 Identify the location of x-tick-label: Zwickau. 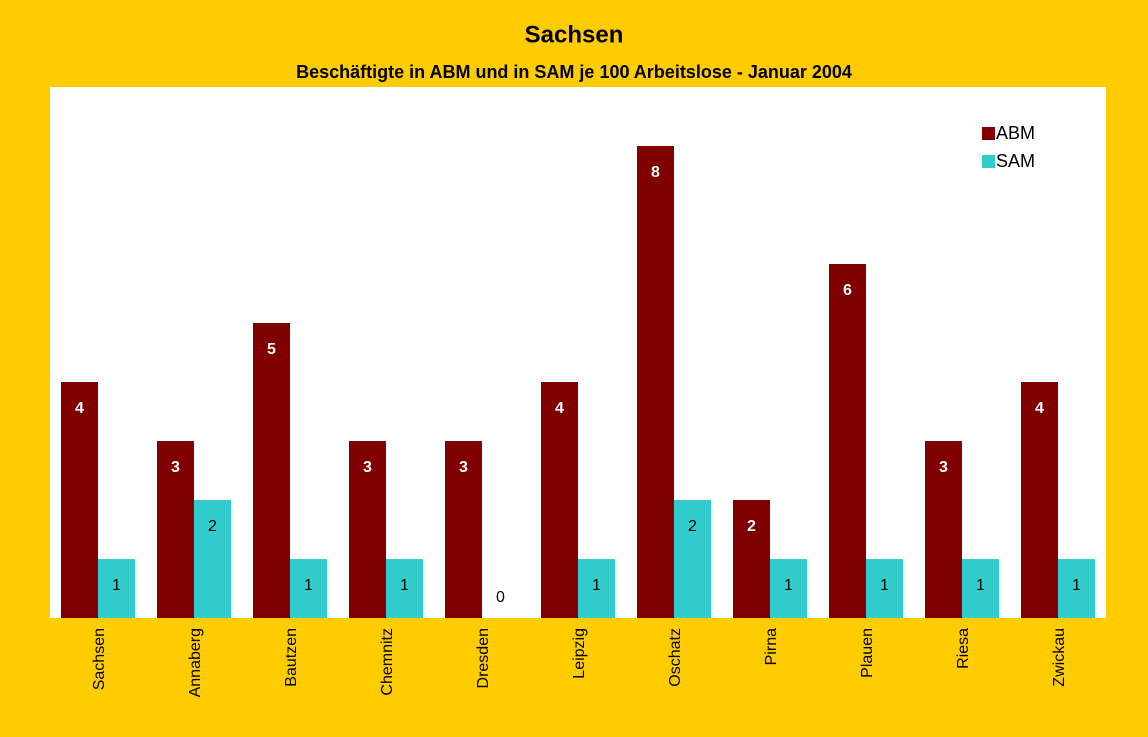
(1059, 657).